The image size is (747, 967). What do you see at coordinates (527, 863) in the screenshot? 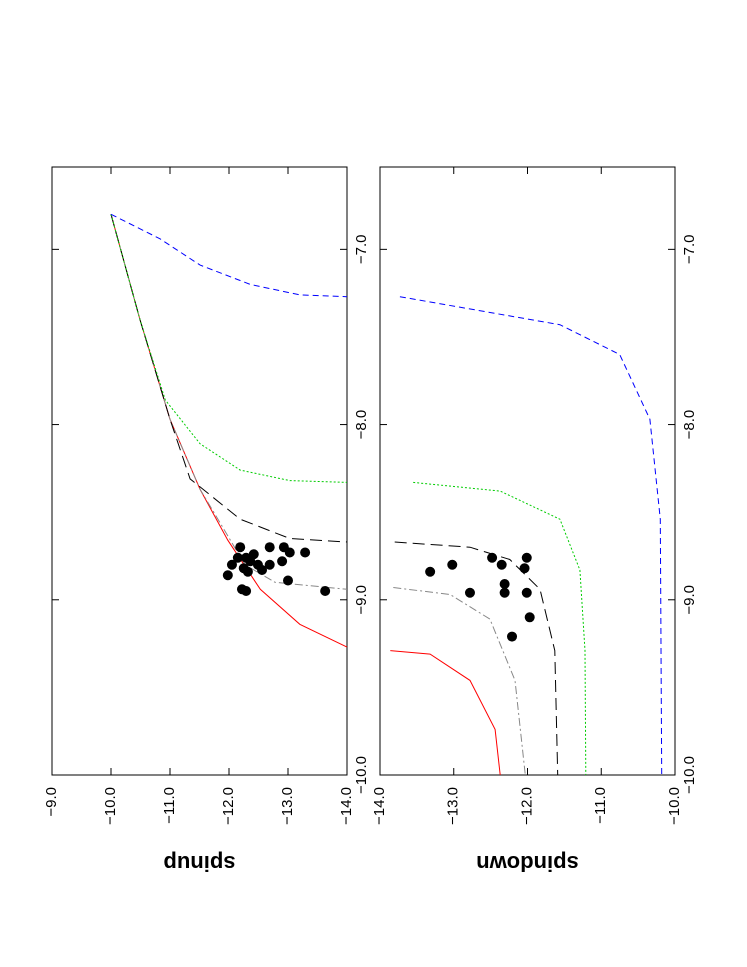
I see `axis-title: spindown` at bounding box center [527, 863].